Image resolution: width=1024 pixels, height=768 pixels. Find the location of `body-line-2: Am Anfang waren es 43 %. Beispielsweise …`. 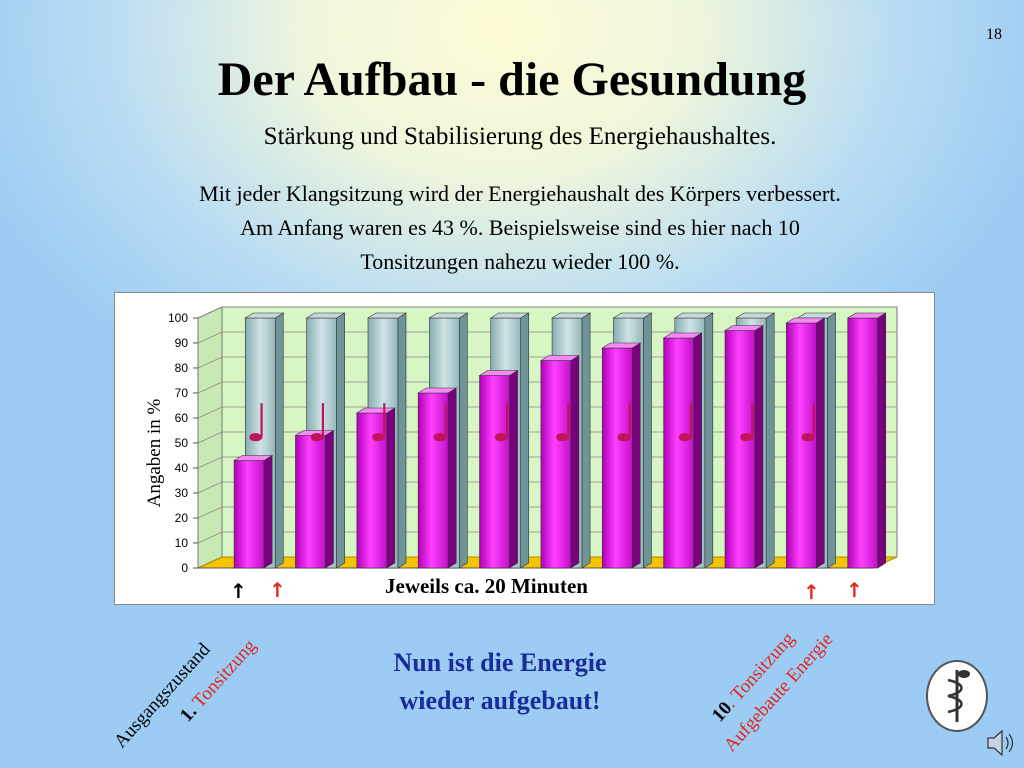

body-line-2: Am Anfang waren es 43 %. Beispielsweise … is located at coordinates (520, 227).